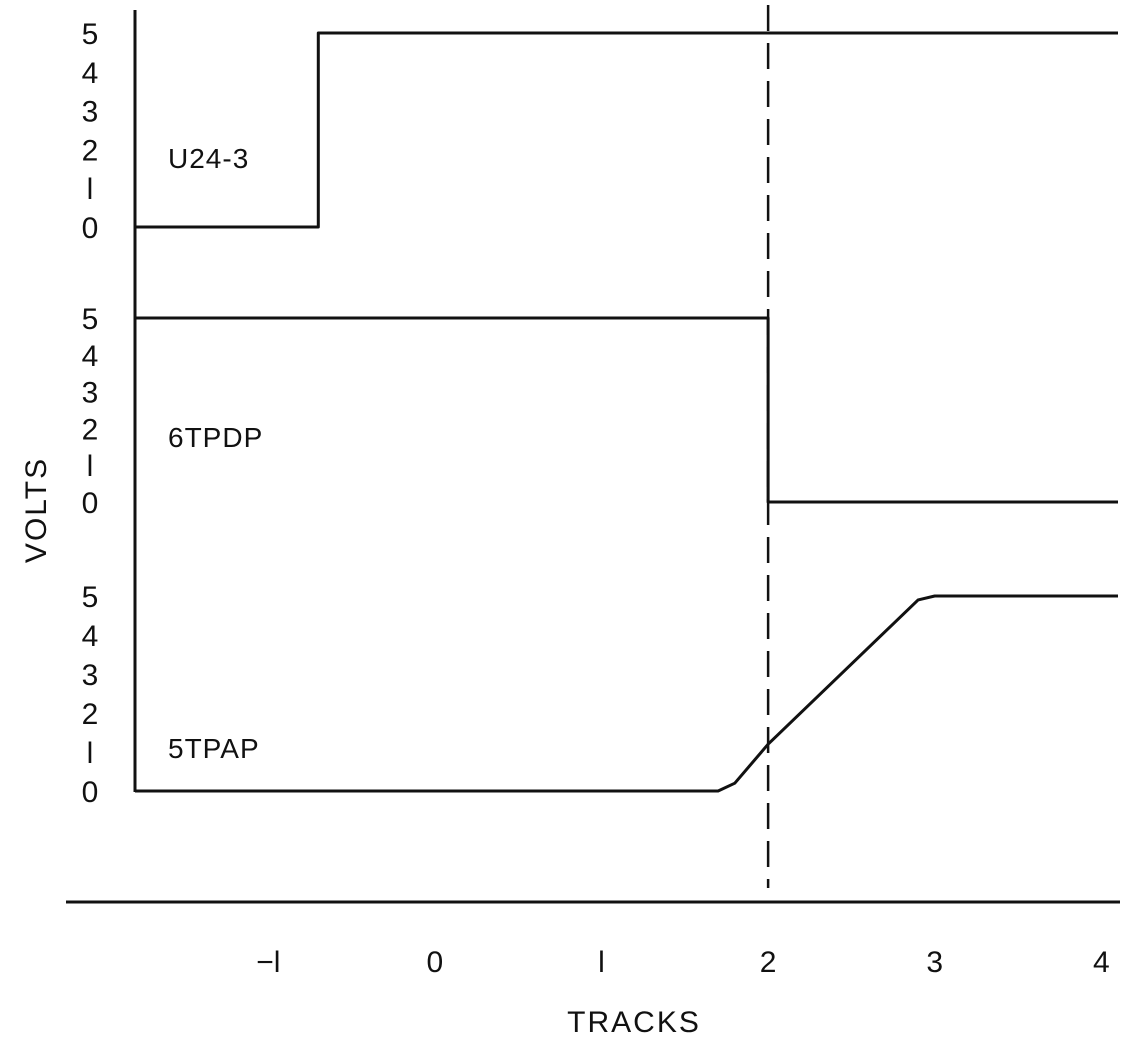  What do you see at coordinates (90, 466) in the screenshot?
I see `y-tick-label-2-1: l` at bounding box center [90, 466].